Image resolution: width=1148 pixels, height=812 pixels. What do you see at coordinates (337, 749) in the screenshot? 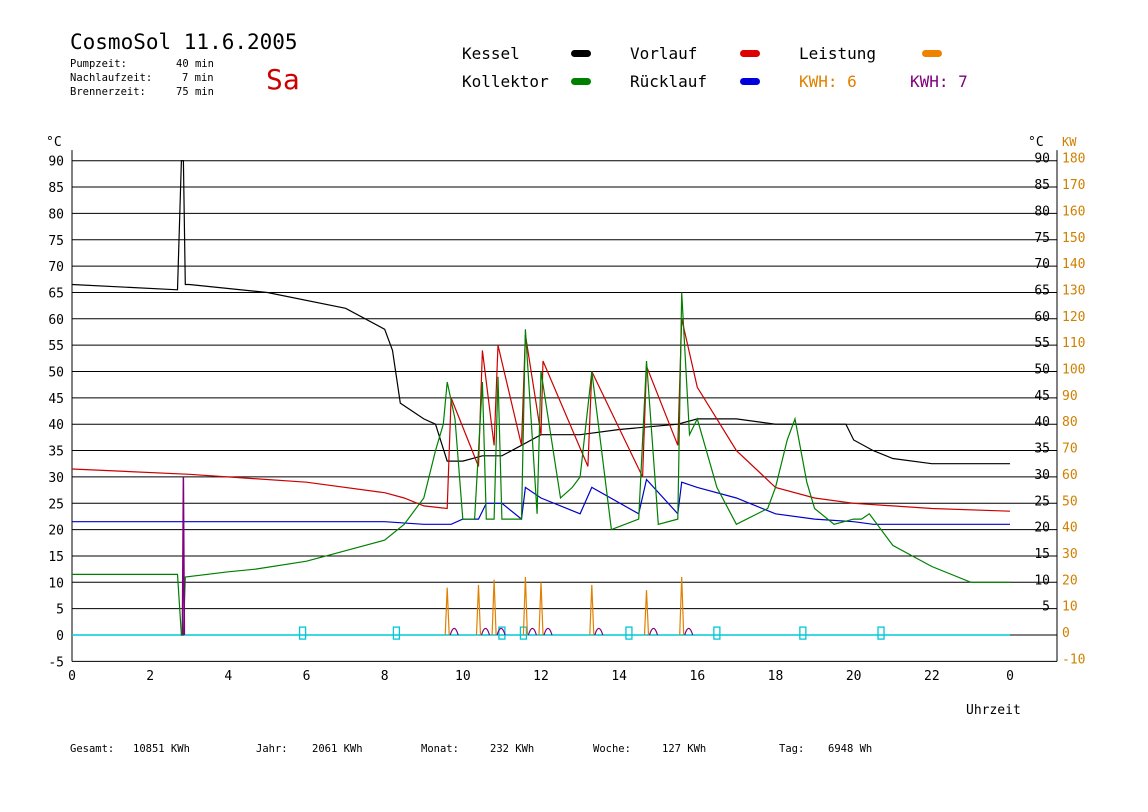
I see `footer-jahr-value: 2061 KWh` at bounding box center [337, 749].